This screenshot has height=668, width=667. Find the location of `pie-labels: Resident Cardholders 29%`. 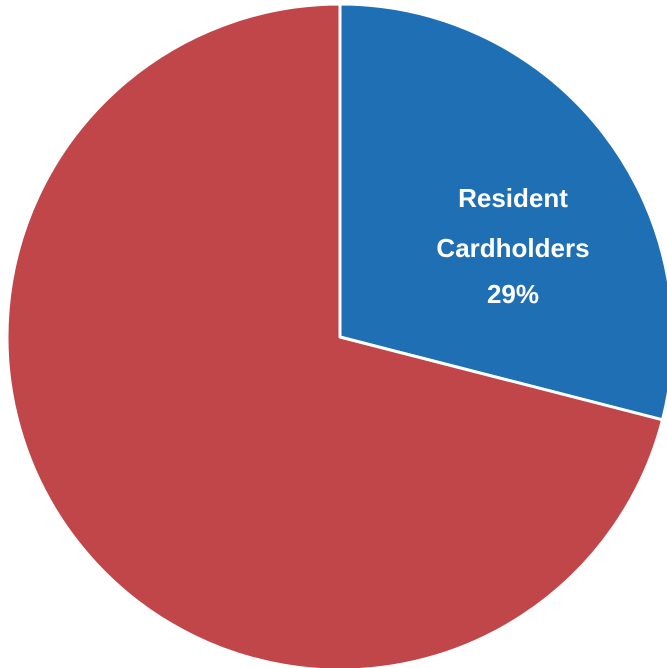

pie-labels: Resident Cardholders 29% is located at coordinates (512, 246).